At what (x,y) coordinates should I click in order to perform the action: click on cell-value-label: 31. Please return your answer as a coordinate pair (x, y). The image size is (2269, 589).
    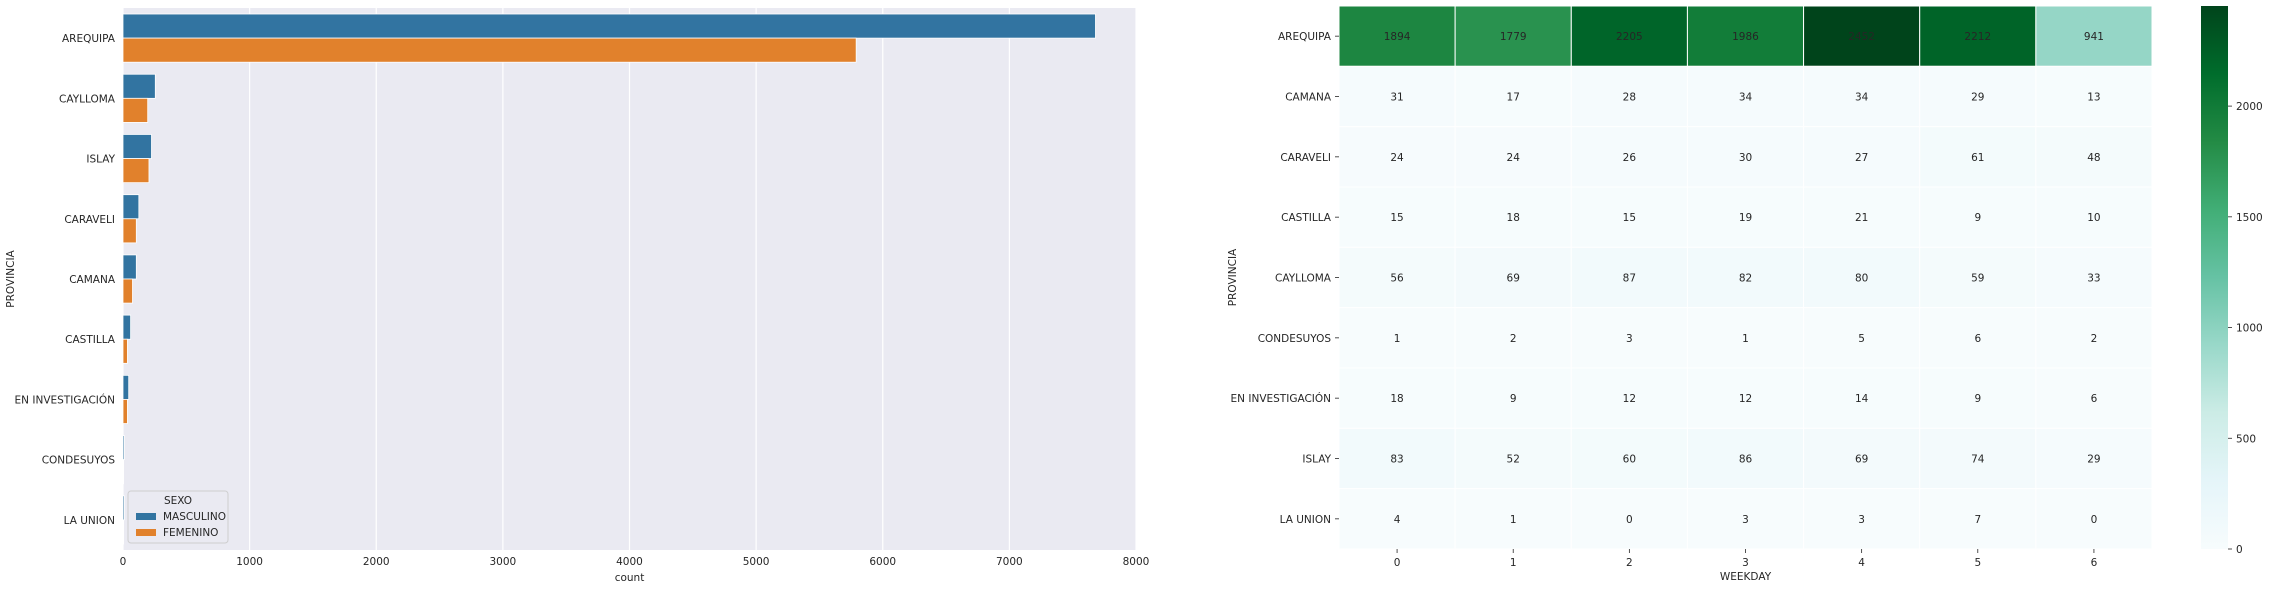
    Looking at the image, I should click on (1396, 98).